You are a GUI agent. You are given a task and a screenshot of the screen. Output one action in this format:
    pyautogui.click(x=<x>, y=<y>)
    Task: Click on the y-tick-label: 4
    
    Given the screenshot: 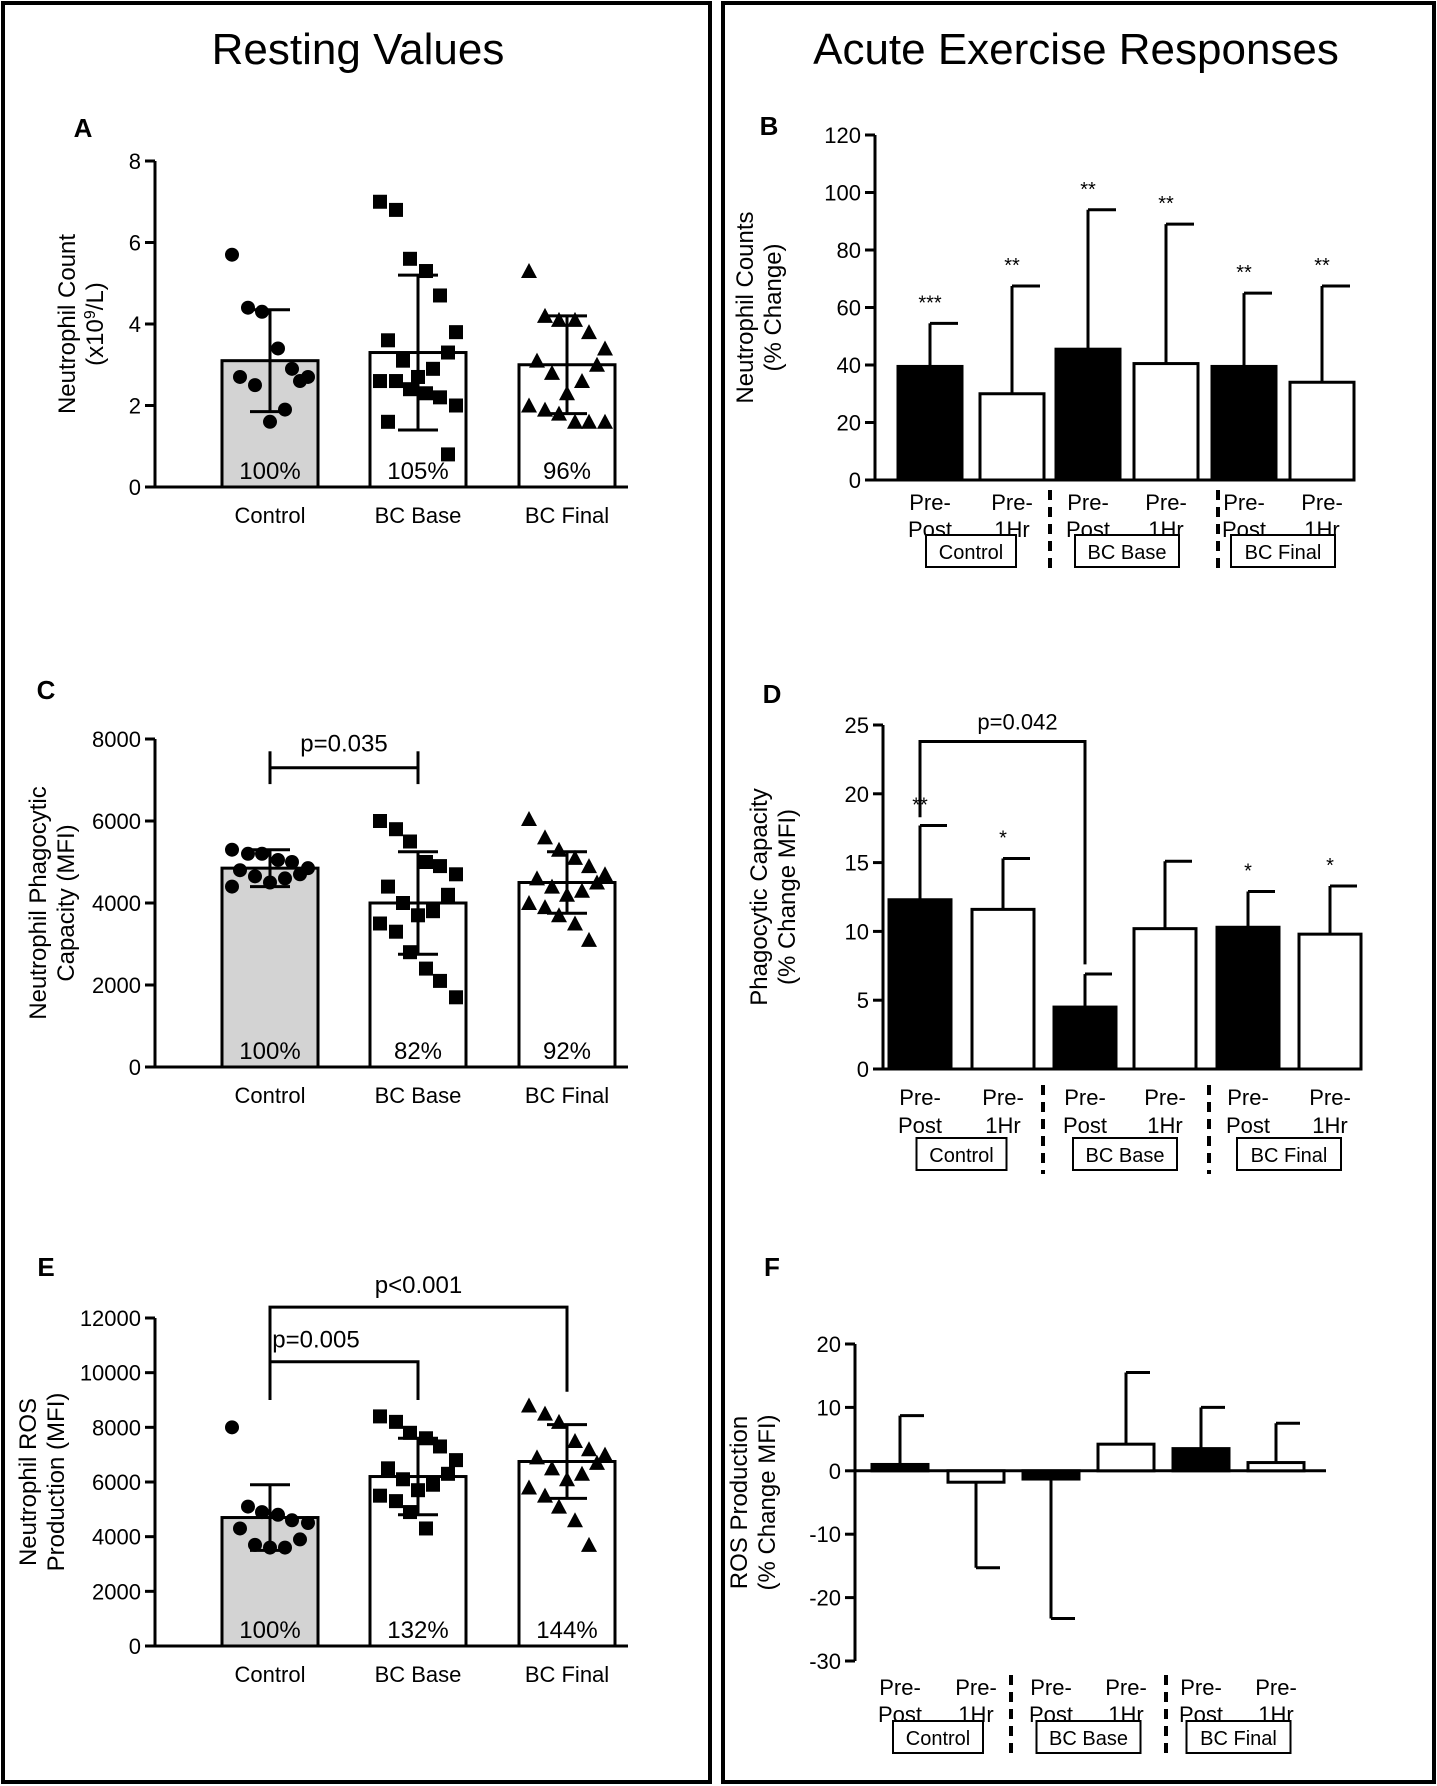 What is the action you would take?
    pyautogui.click(x=135, y=324)
    